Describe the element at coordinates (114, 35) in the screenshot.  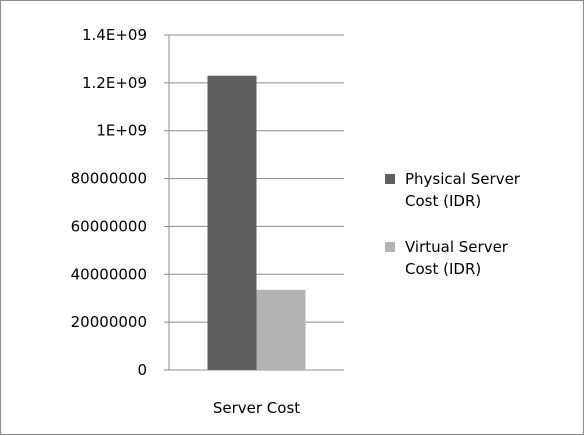
I see `y-tick-label: 1.4E+09` at that location.